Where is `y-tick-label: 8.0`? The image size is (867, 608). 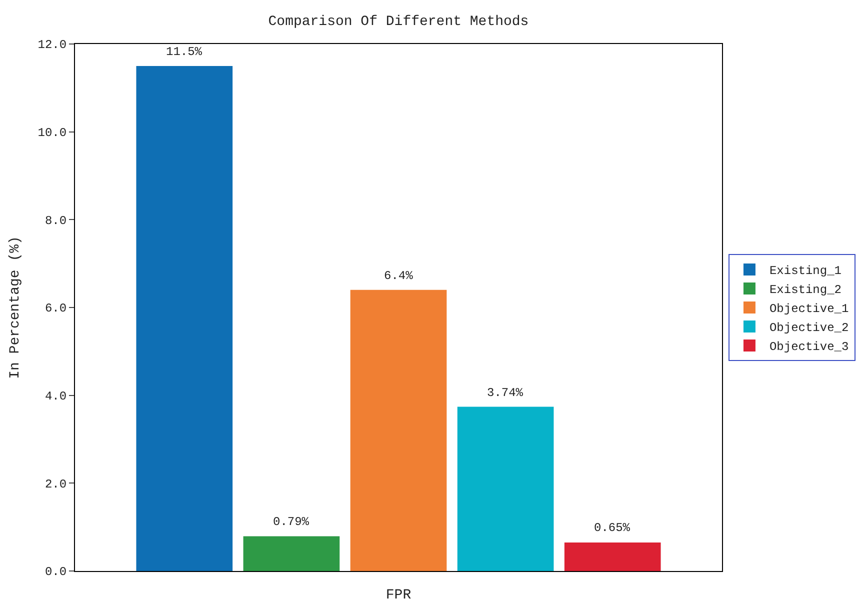
y-tick-label: 8.0 is located at coordinates (55, 221).